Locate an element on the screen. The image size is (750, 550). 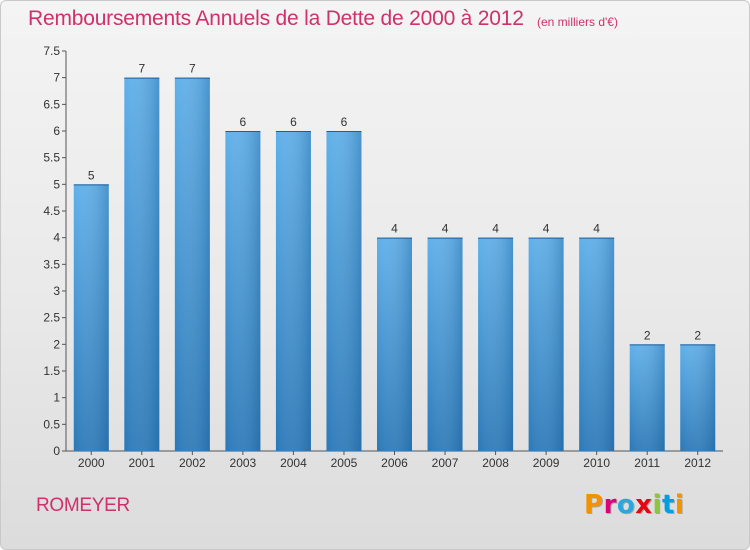
chart-subtitle: (en milliers d'€) is located at coordinates (577, 22).